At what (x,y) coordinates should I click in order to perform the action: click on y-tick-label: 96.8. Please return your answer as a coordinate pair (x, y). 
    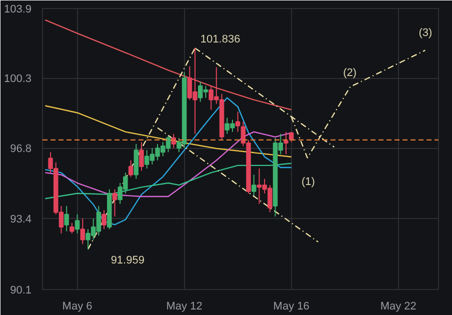
    Looking at the image, I should click on (21, 149).